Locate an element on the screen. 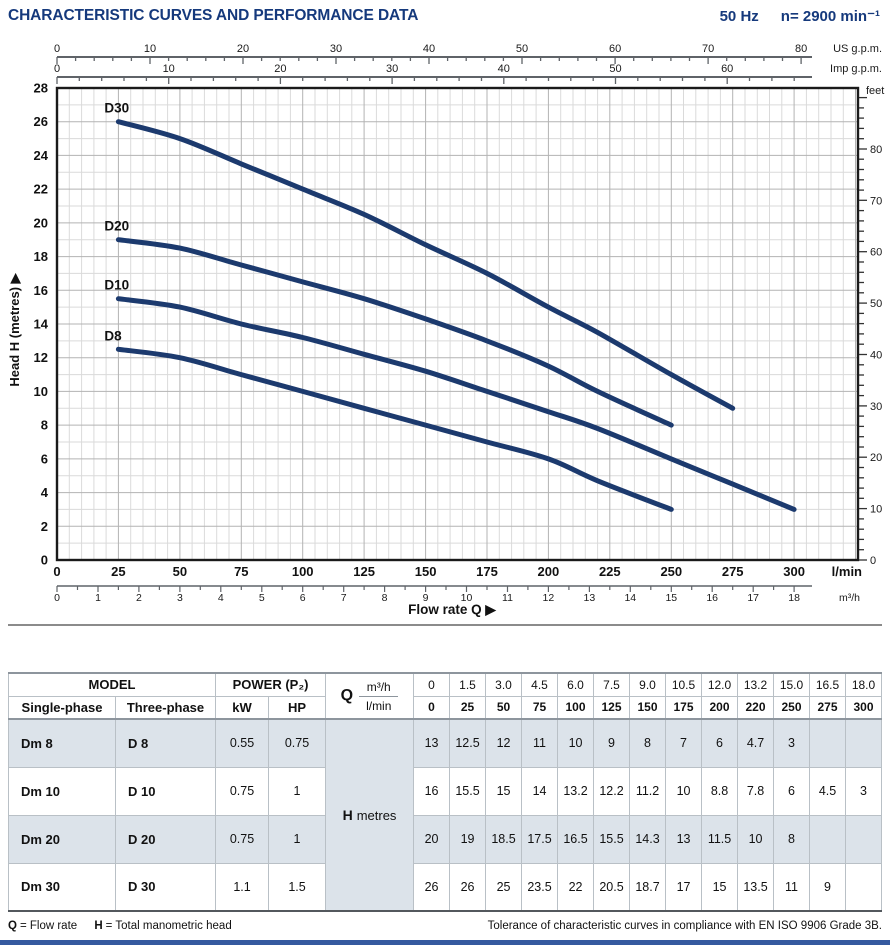  svg-text: 17 is located at coordinates (753, 598).